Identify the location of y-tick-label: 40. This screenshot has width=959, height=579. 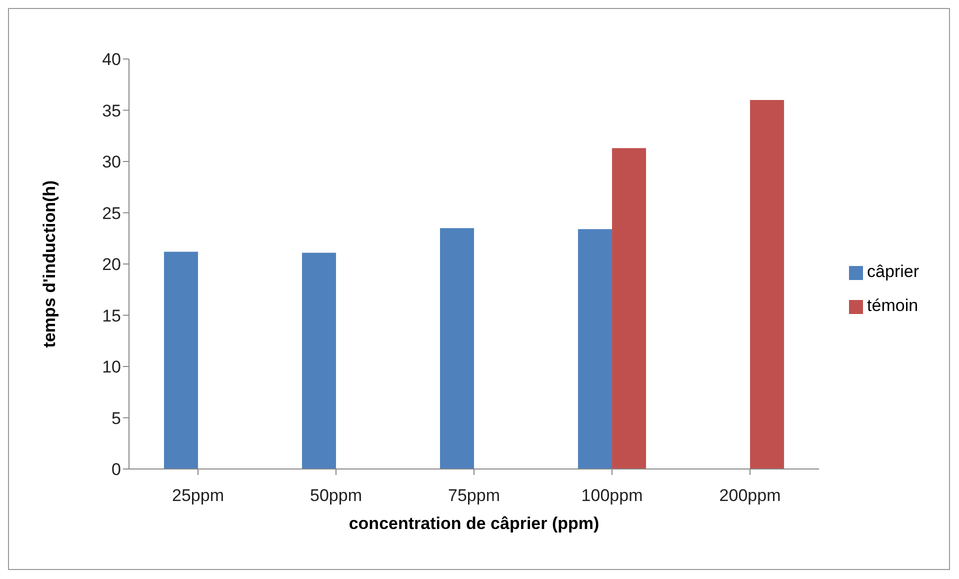
(111, 60).